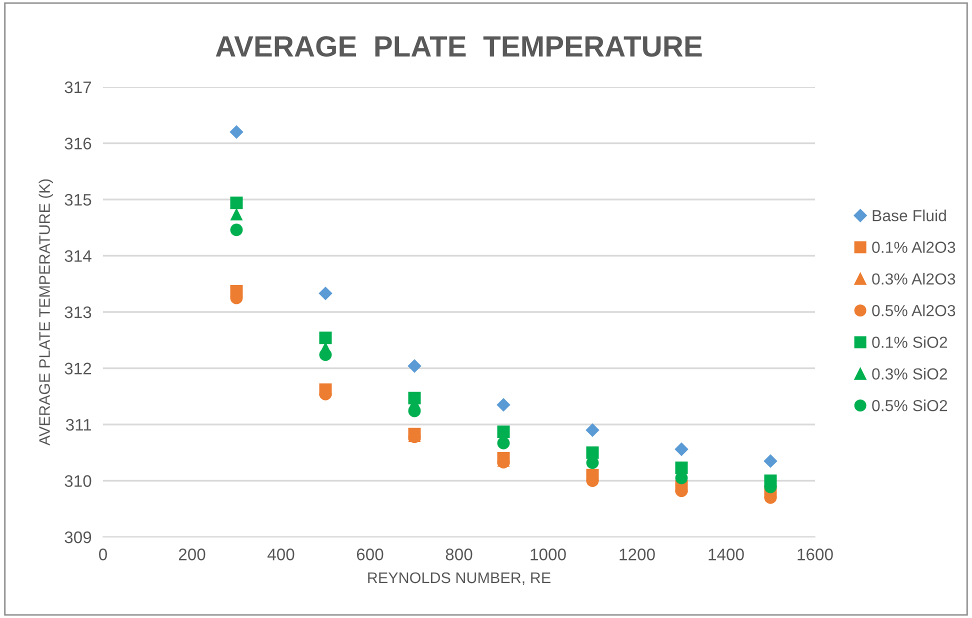 This screenshot has width=972, height=618. What do you see at coordinates (78, 87) in the screenshot?
I see `y-tick-label: 317` at bounding box center [78, 87].